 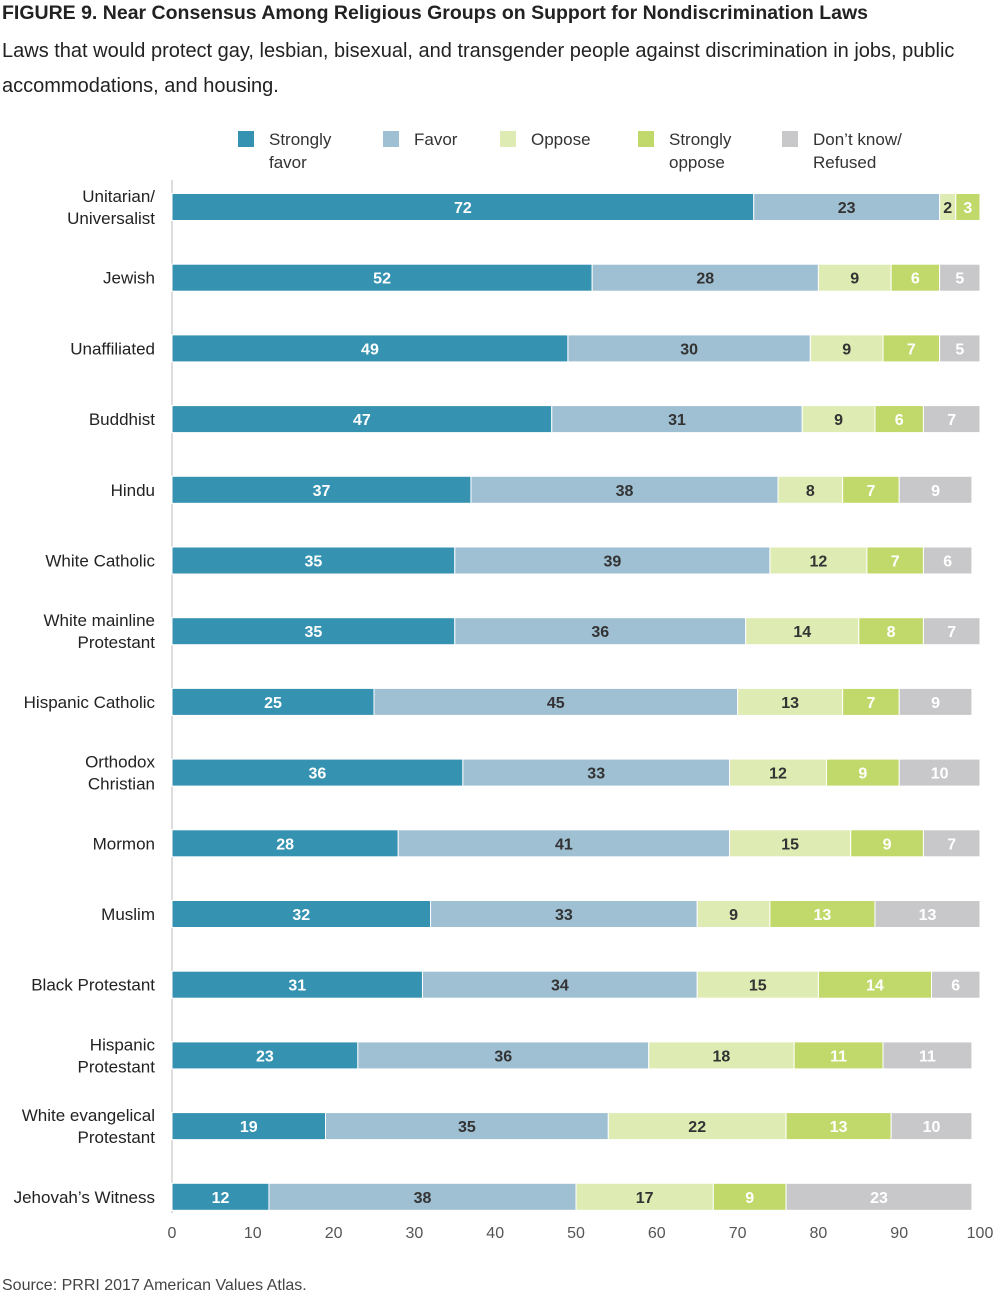 I want to click on bar-hispanic-protestant-strongly-favor, so click(x=265, y=1055).